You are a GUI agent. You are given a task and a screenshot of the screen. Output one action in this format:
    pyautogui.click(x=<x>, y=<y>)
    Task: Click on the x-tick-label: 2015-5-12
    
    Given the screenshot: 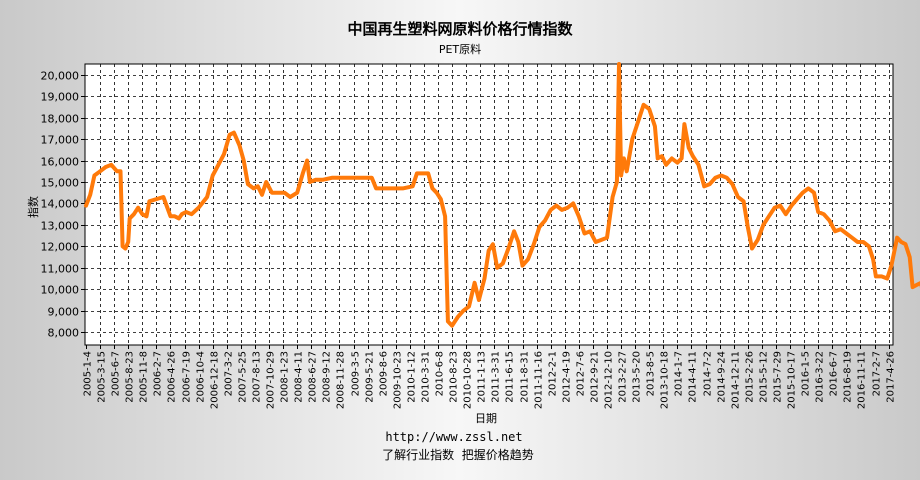 What is the action you would take?
    pyautogui.click(x=764, y=377)
    